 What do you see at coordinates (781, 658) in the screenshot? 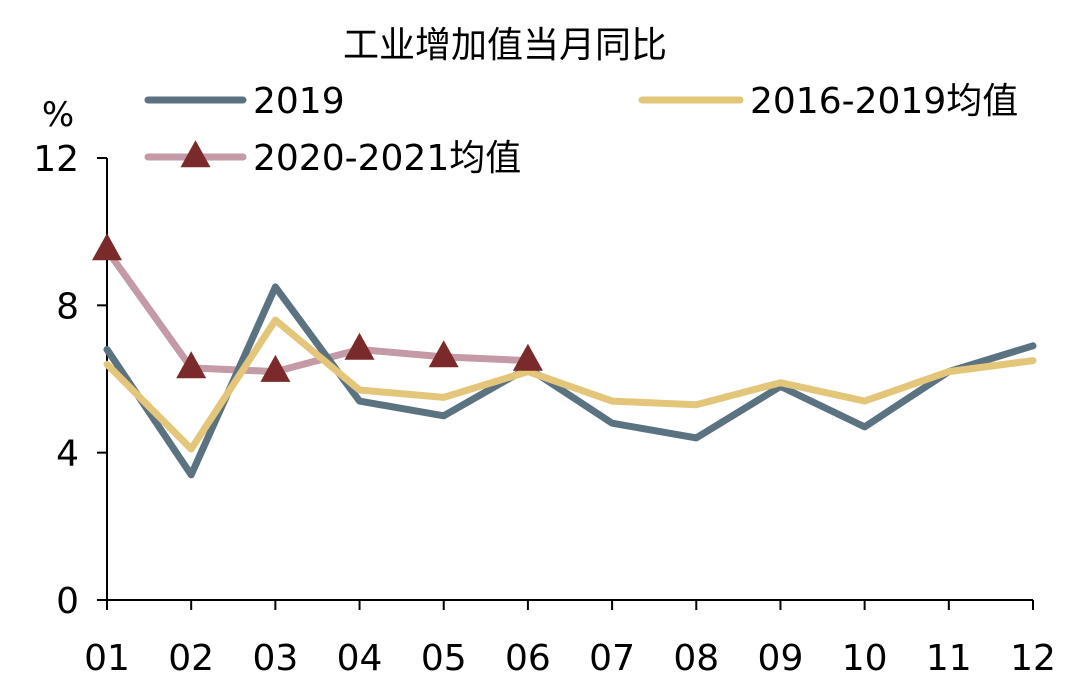
I see `x-tick-label: 09` at bounding box center [781, 658].